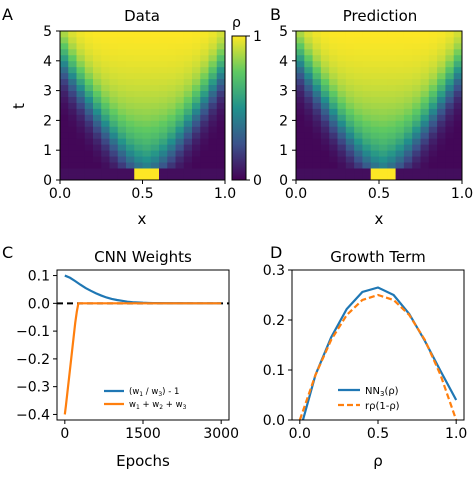 This screenshot has height=478, width=474. What do you see at coordinates (275, 14) in the screenshot?
I see `panel-letter-b: B` at bounding box center [275, 14].